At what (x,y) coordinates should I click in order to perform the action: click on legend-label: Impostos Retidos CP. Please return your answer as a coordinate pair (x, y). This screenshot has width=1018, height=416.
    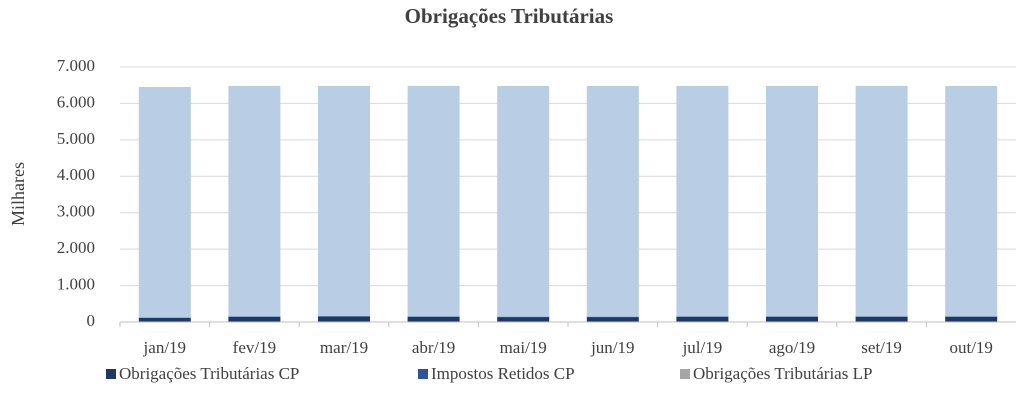
    Looking at the image, I should click on (503, 373).